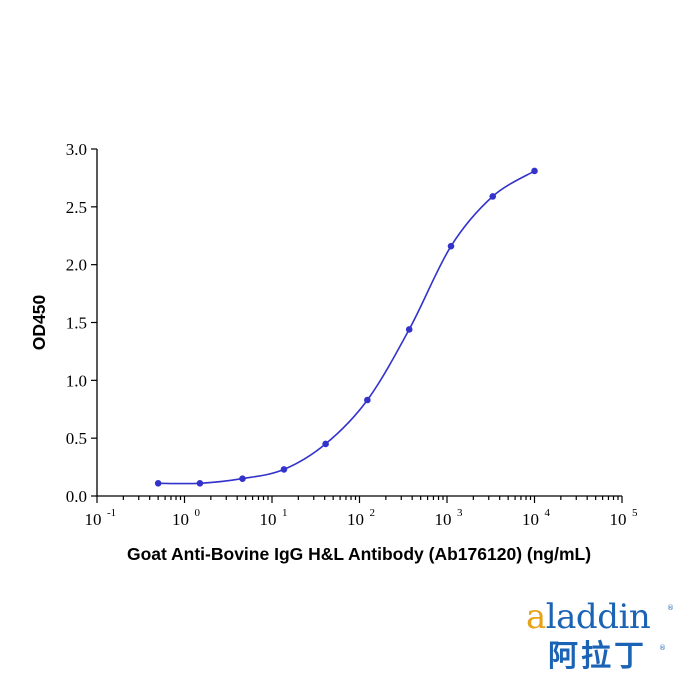 Image resolution: width=700 pixels, height=700 pixels. Describe the element at coordinates (598, 617) in the screenshot. I see `logo-word-rest: laddin` at that location.